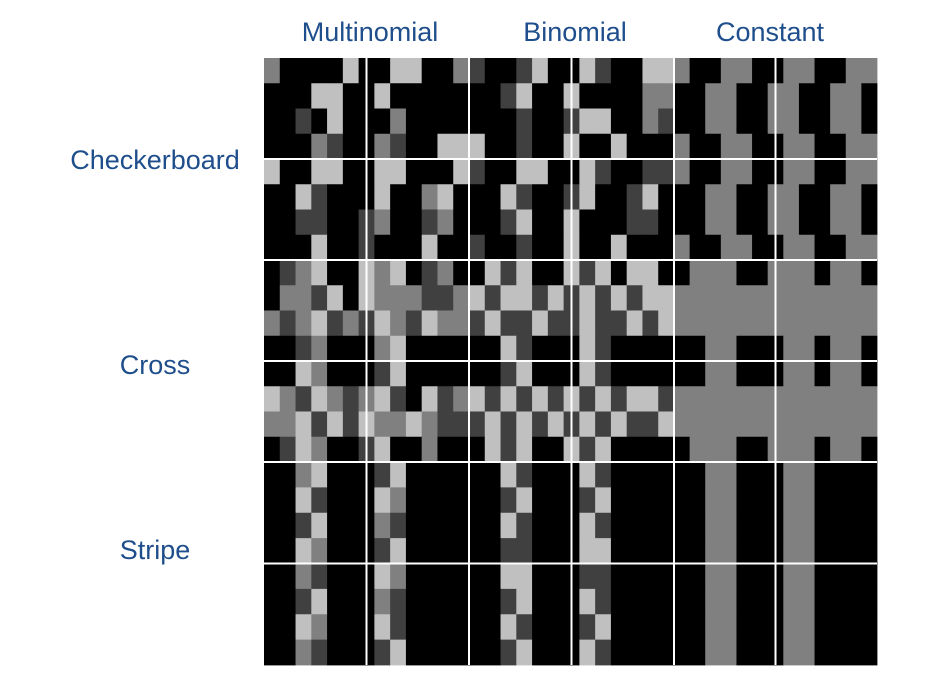  What do you see at coordinates (367, 159) in the screenshot?
I see `panel-checkerboard-multinomial` at bounding box center [367, 159].